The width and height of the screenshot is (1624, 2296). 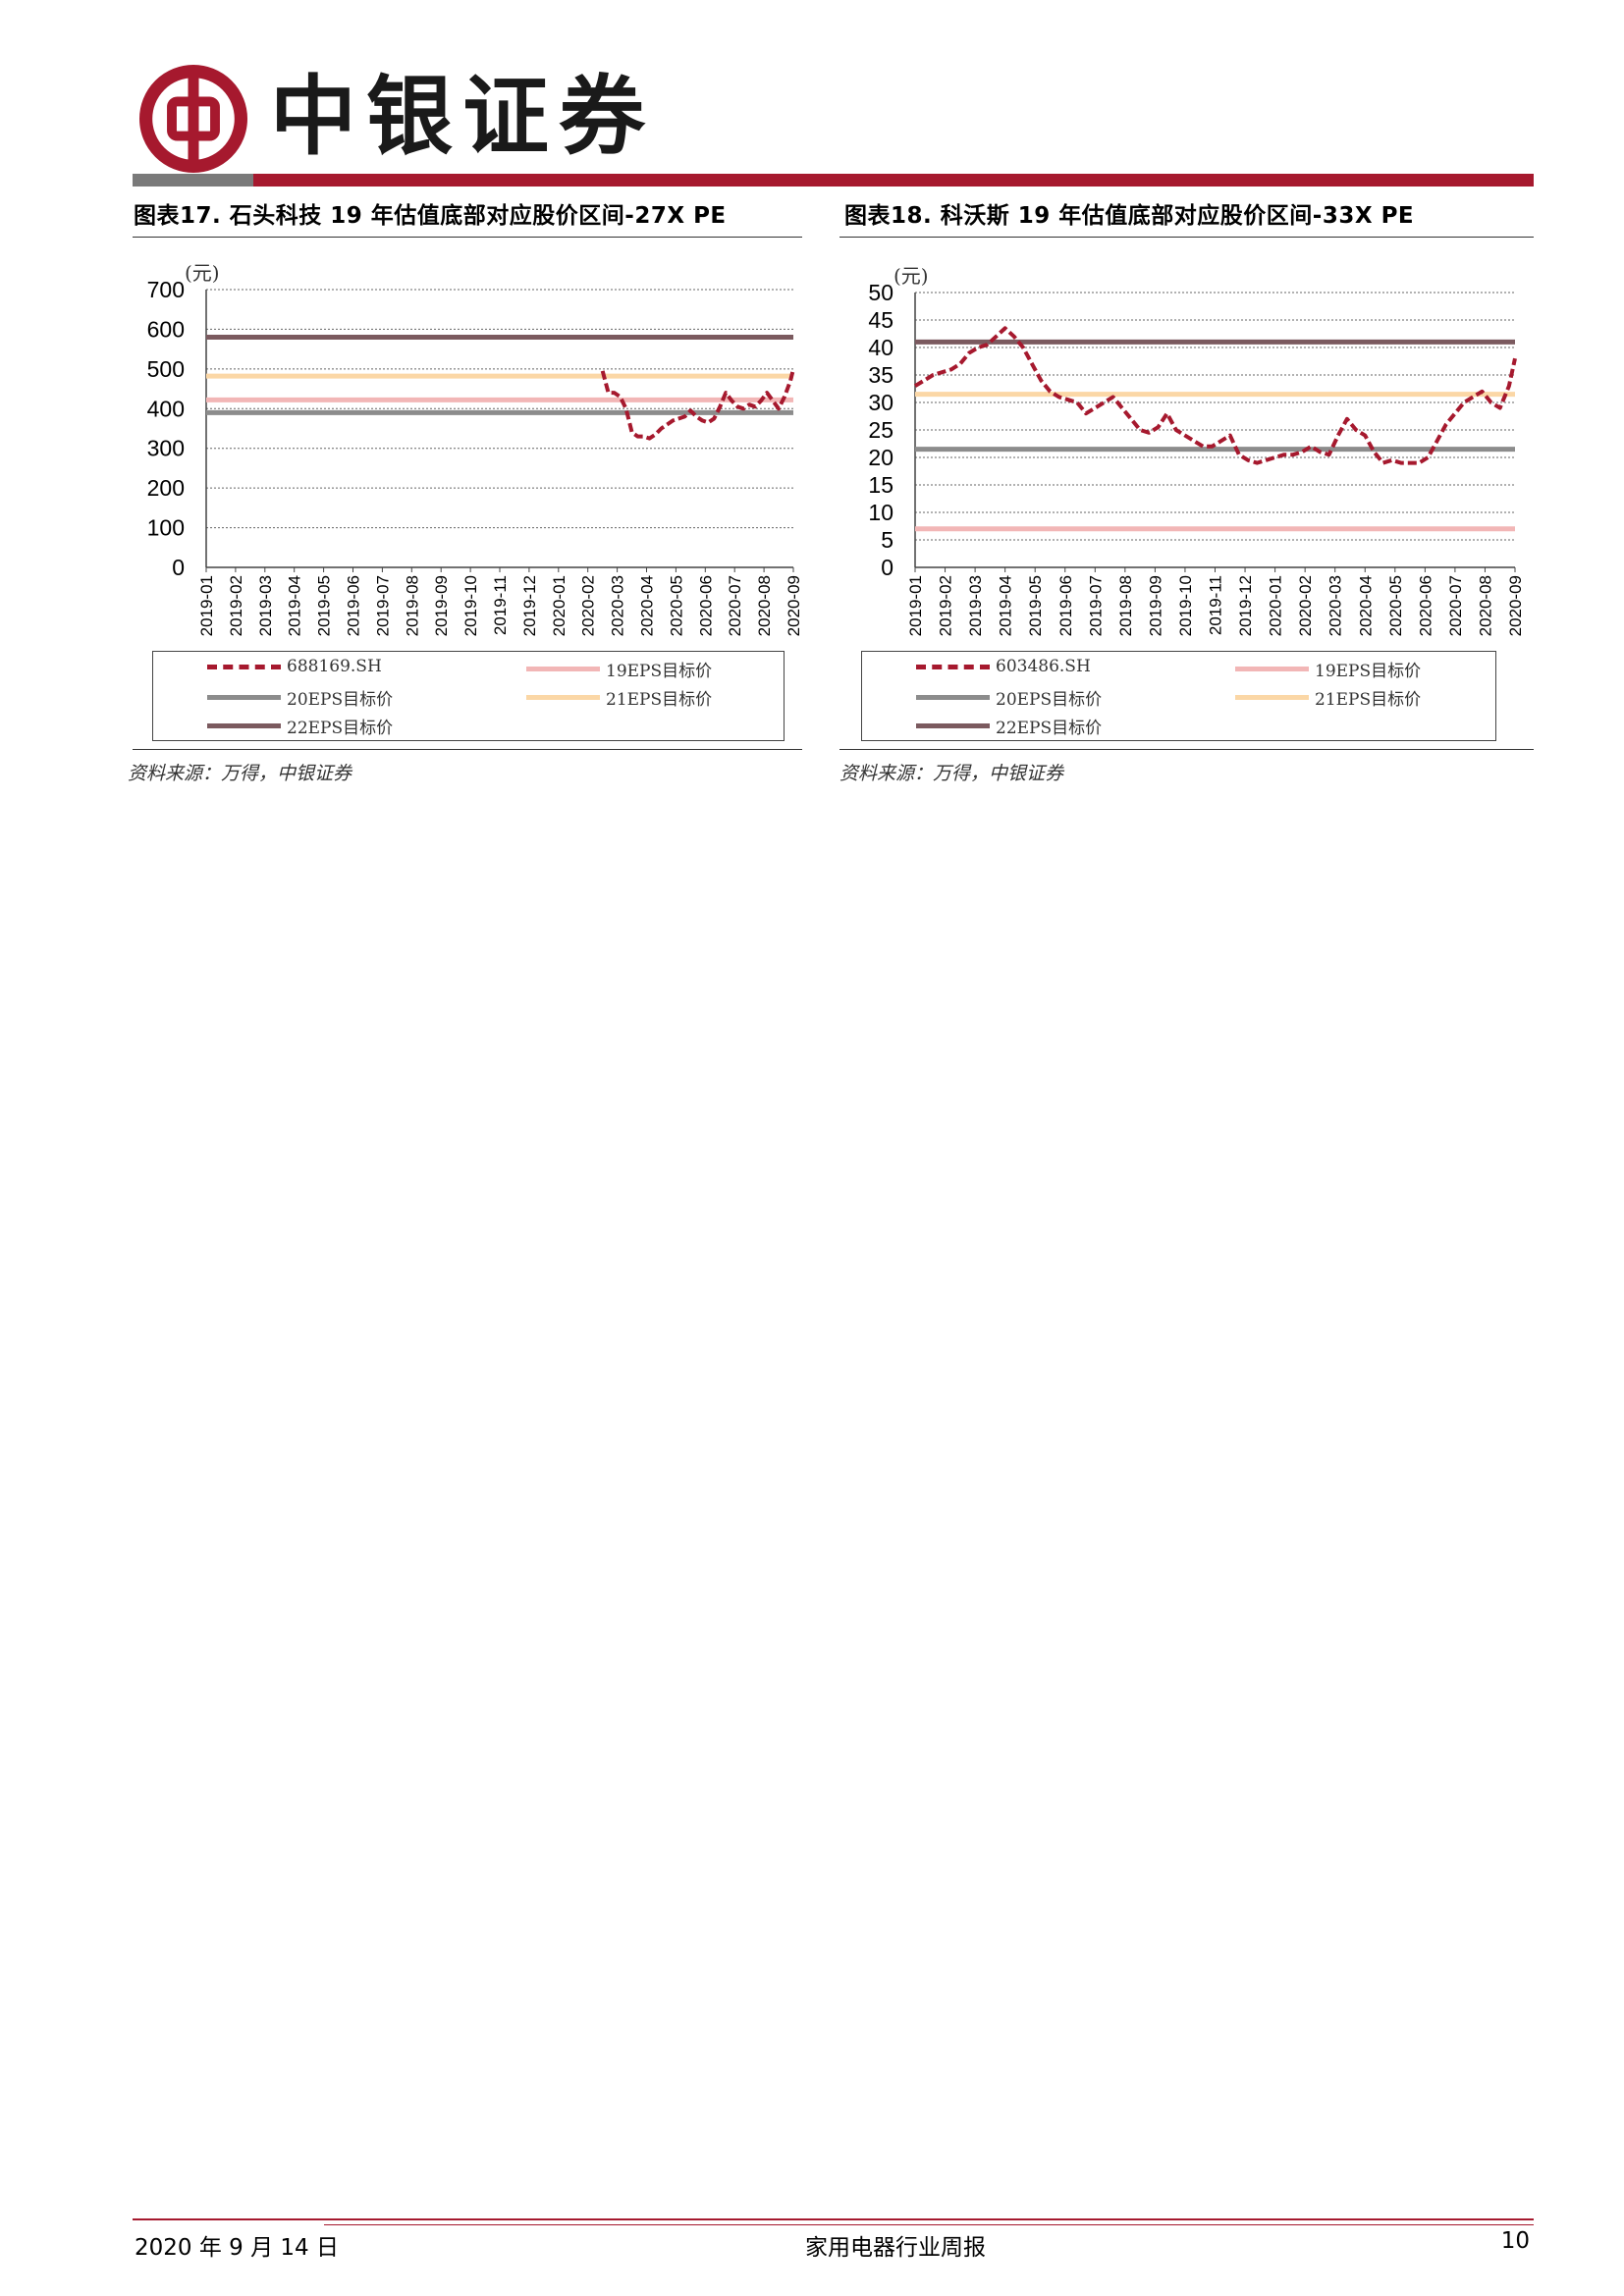 I want to click on y-tick-label: 5, so click(x=887, y=540).